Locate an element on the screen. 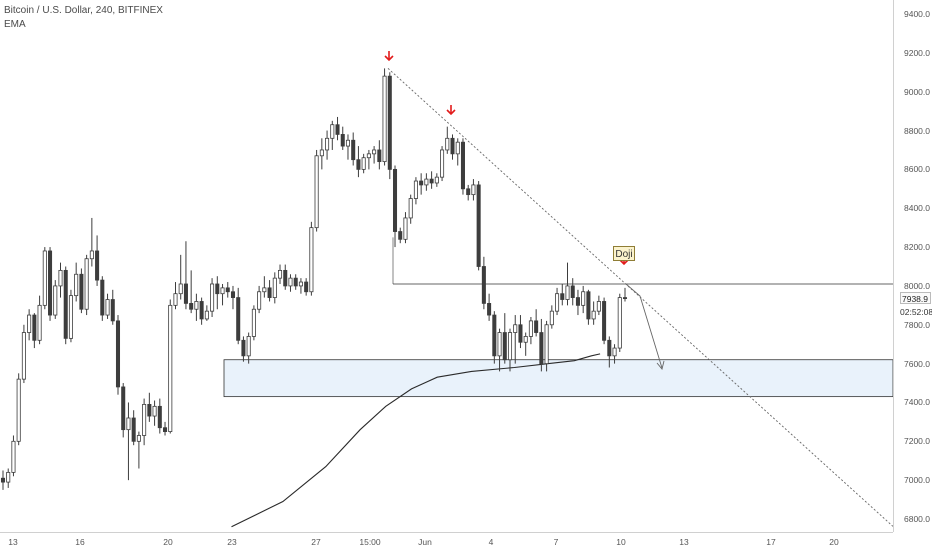 The image size is (932, 551). arrow-head is located at coordinates (451, 112).